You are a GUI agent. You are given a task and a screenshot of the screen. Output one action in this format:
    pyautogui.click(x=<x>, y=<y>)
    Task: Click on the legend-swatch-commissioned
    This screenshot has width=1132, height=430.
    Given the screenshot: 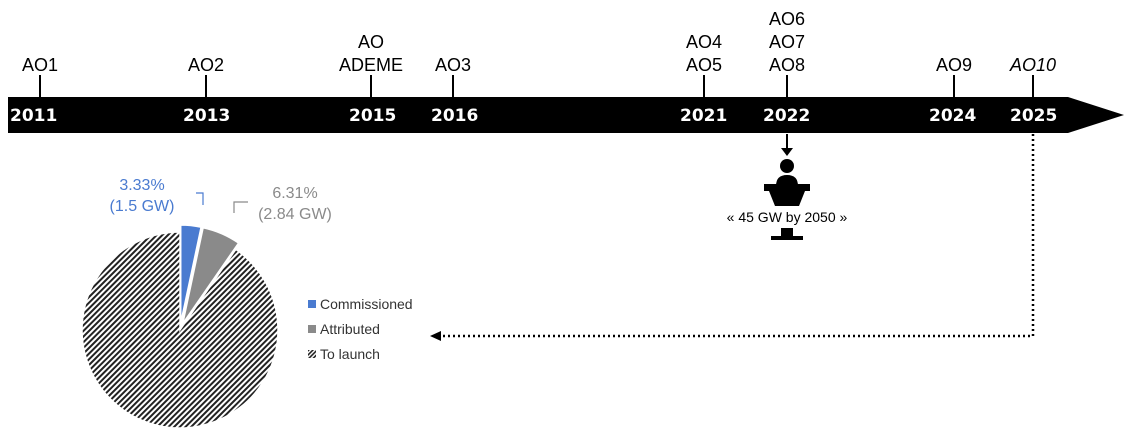 What is the action you would take?
    pyautogui.click(x=312, y=304)
    